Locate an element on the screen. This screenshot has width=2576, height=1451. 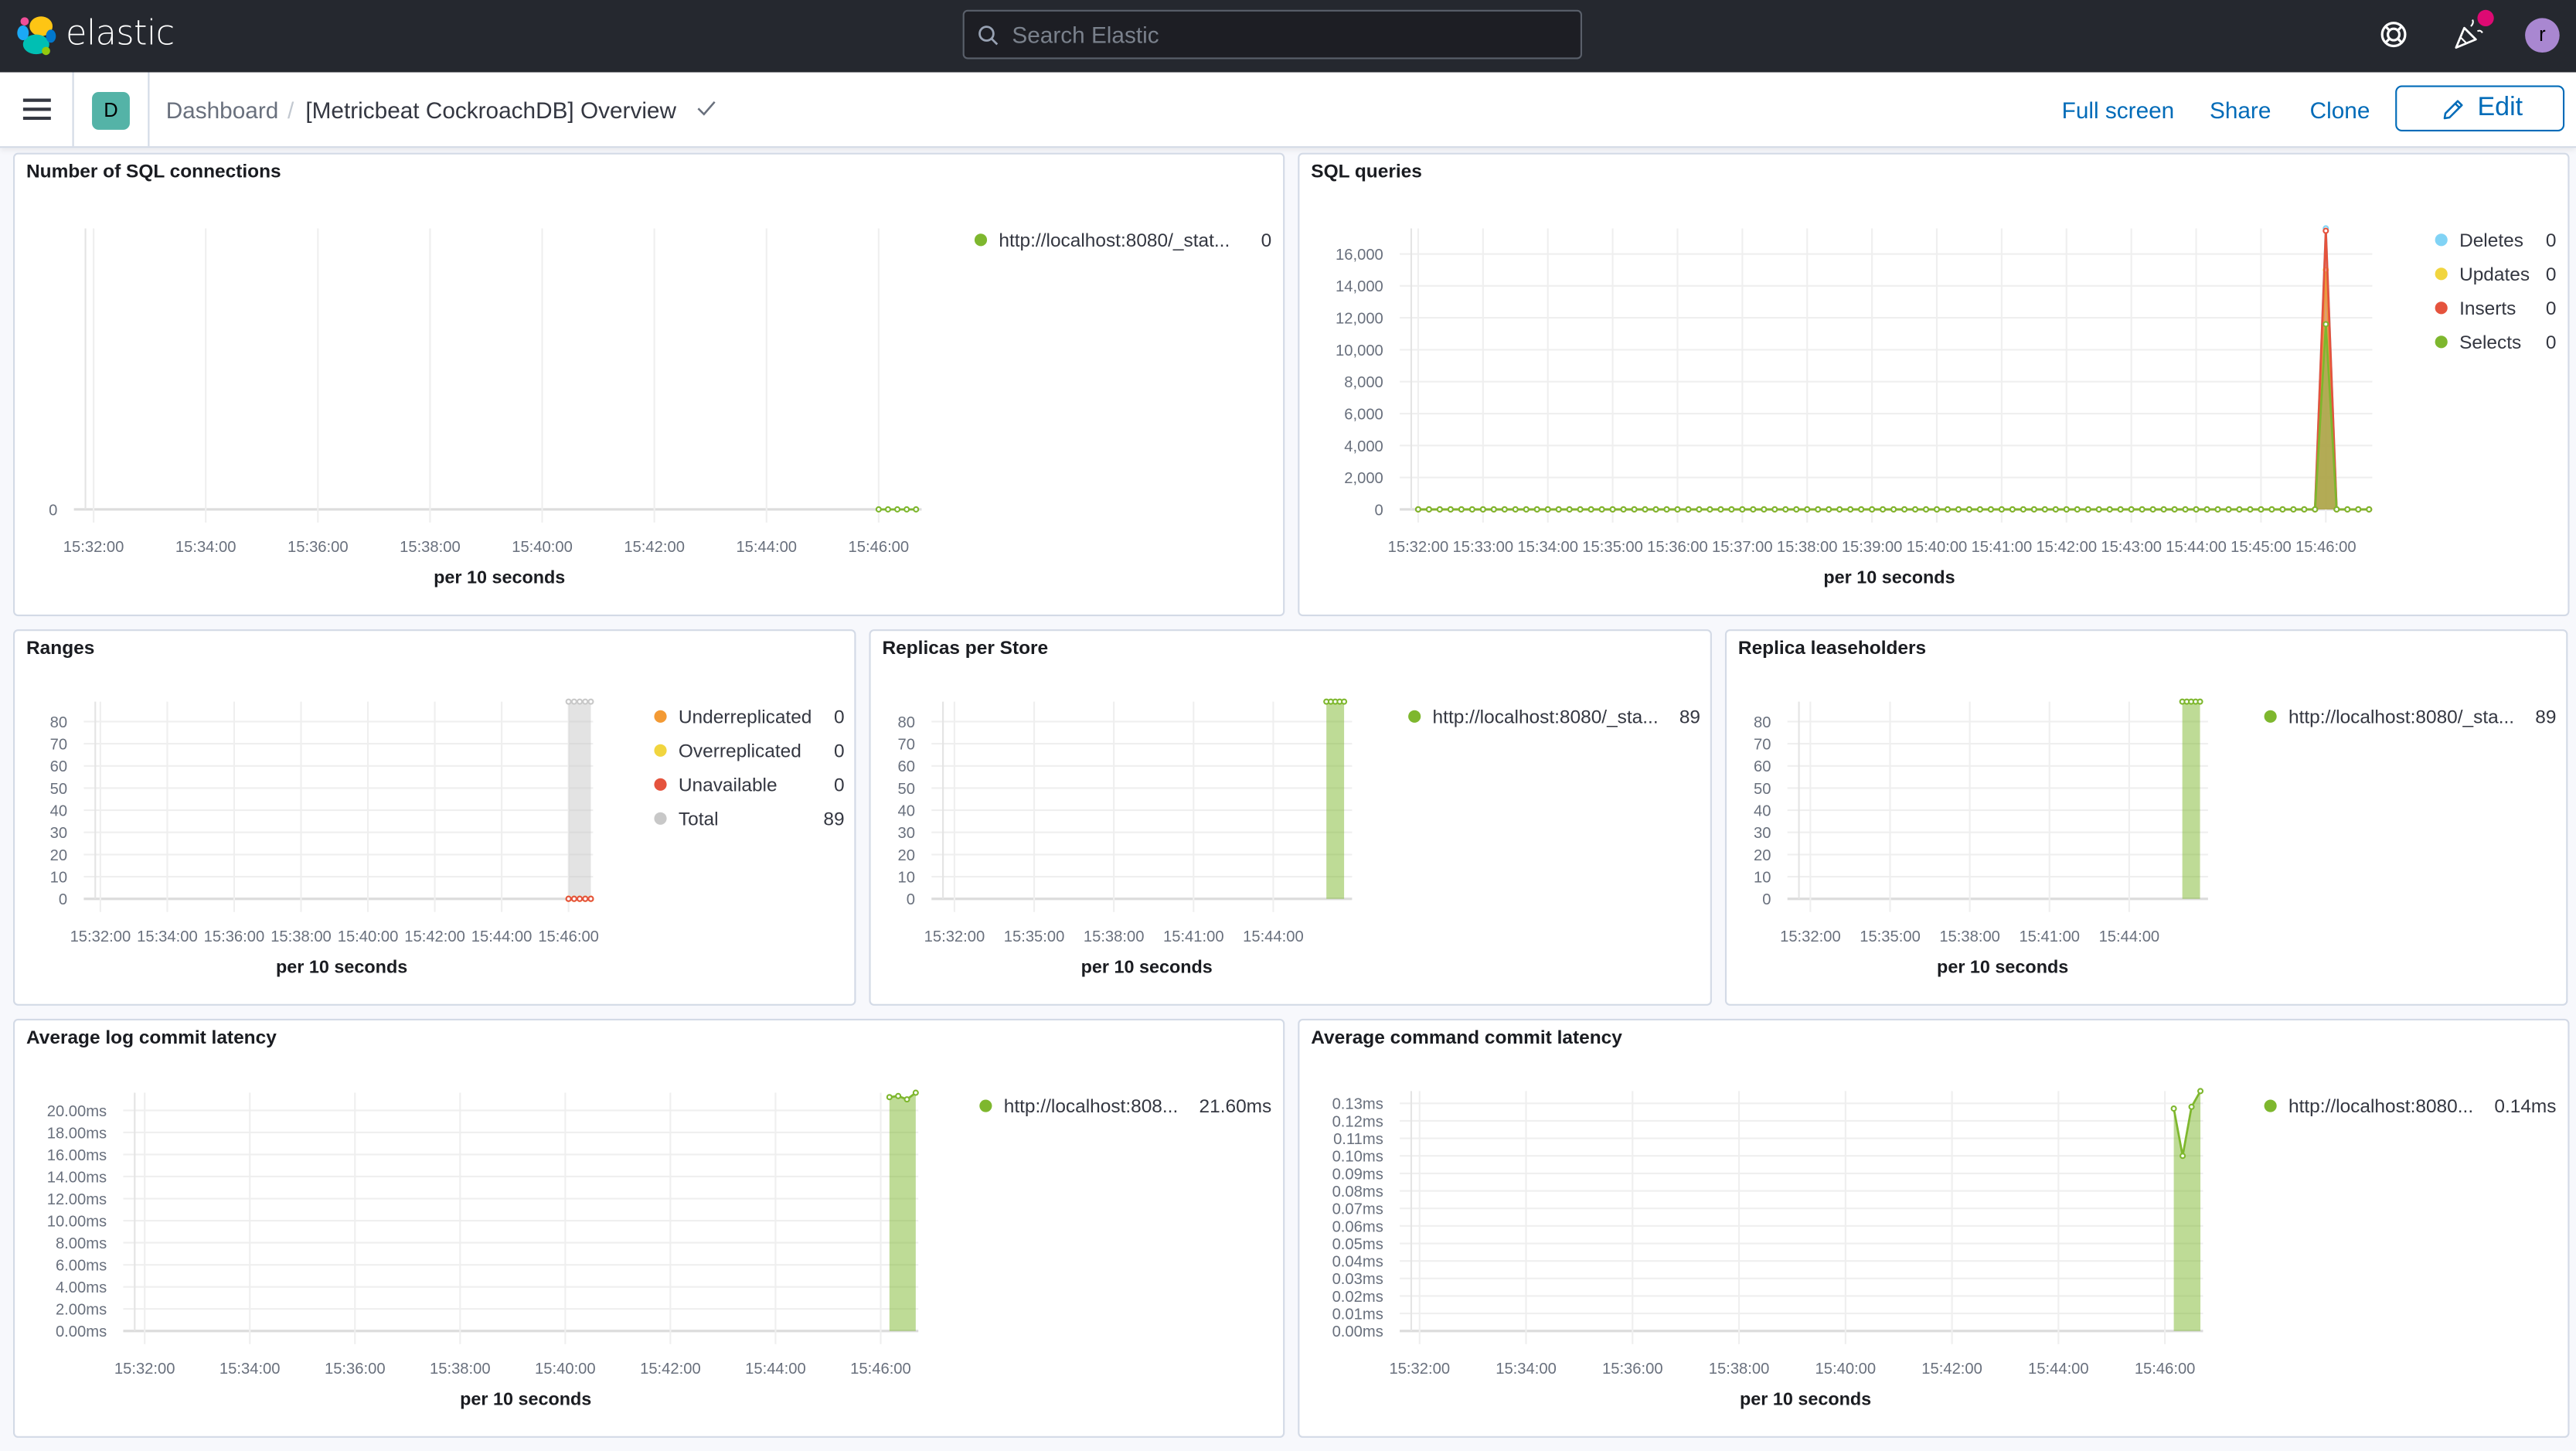
search-input is located at coordinates (1283, 34).